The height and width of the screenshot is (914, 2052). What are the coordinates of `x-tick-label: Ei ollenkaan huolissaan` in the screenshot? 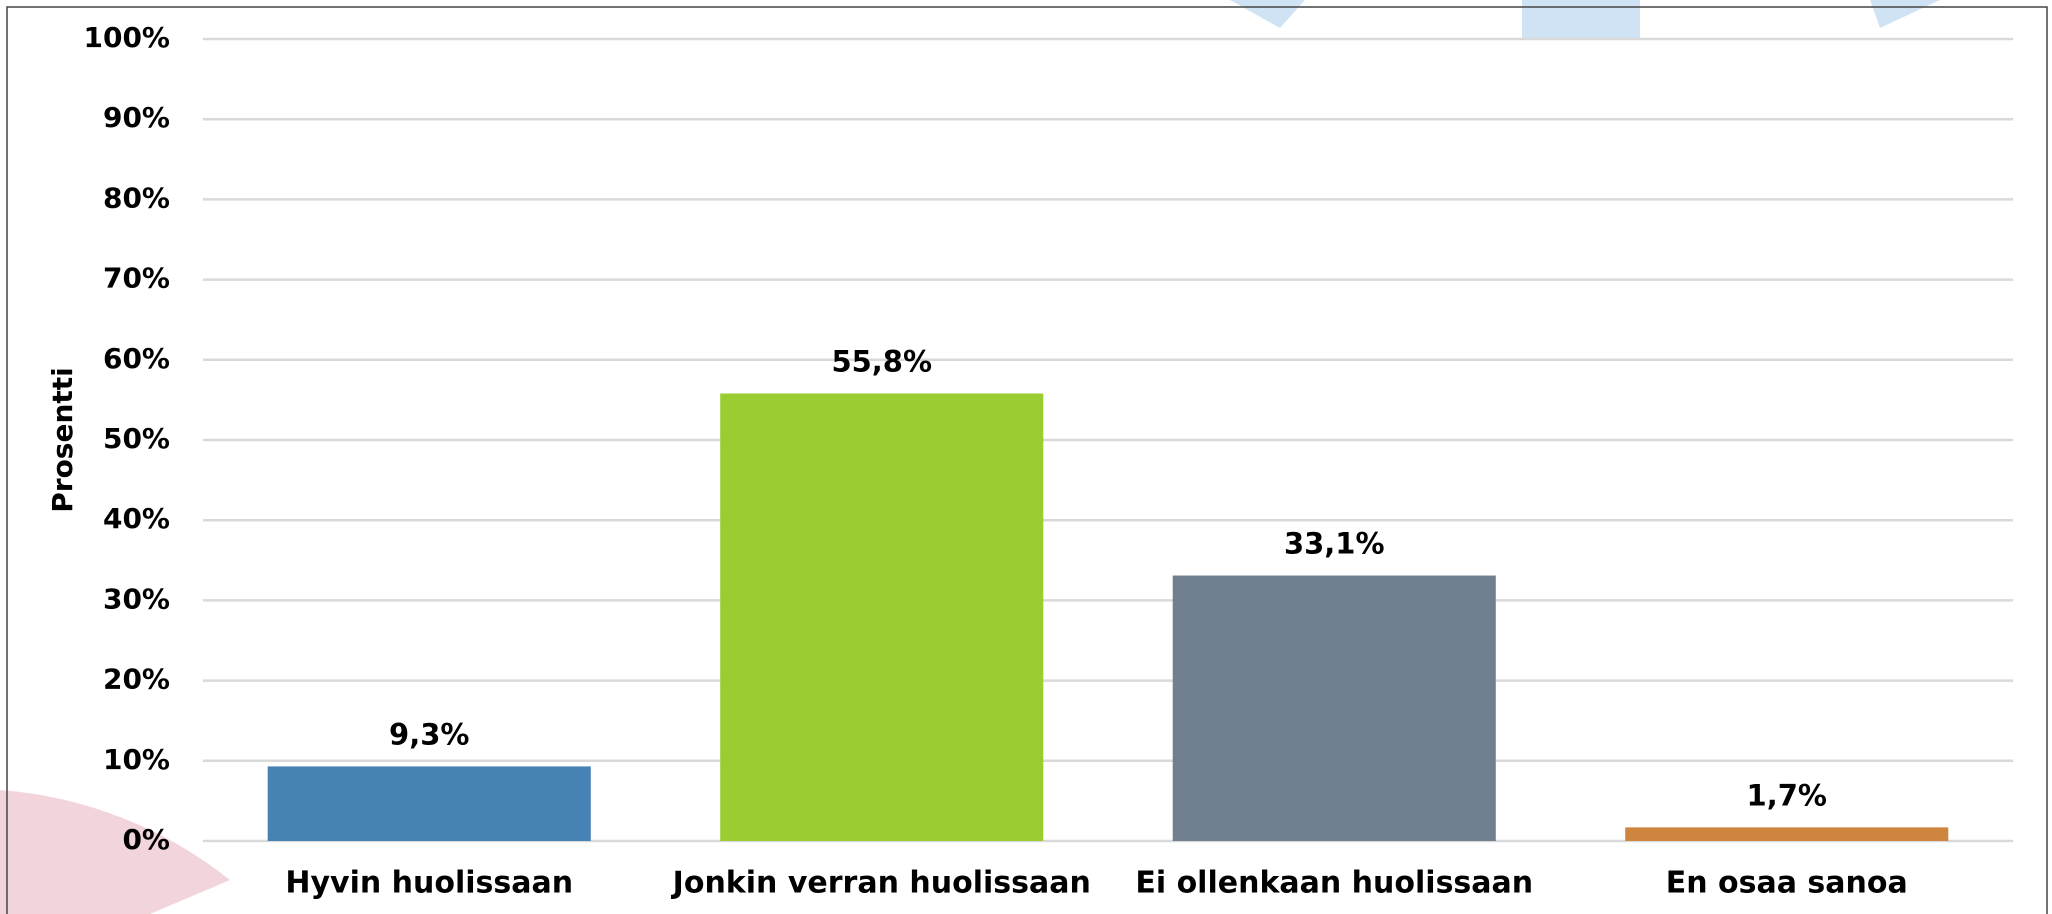 It's located at (1334, 883).